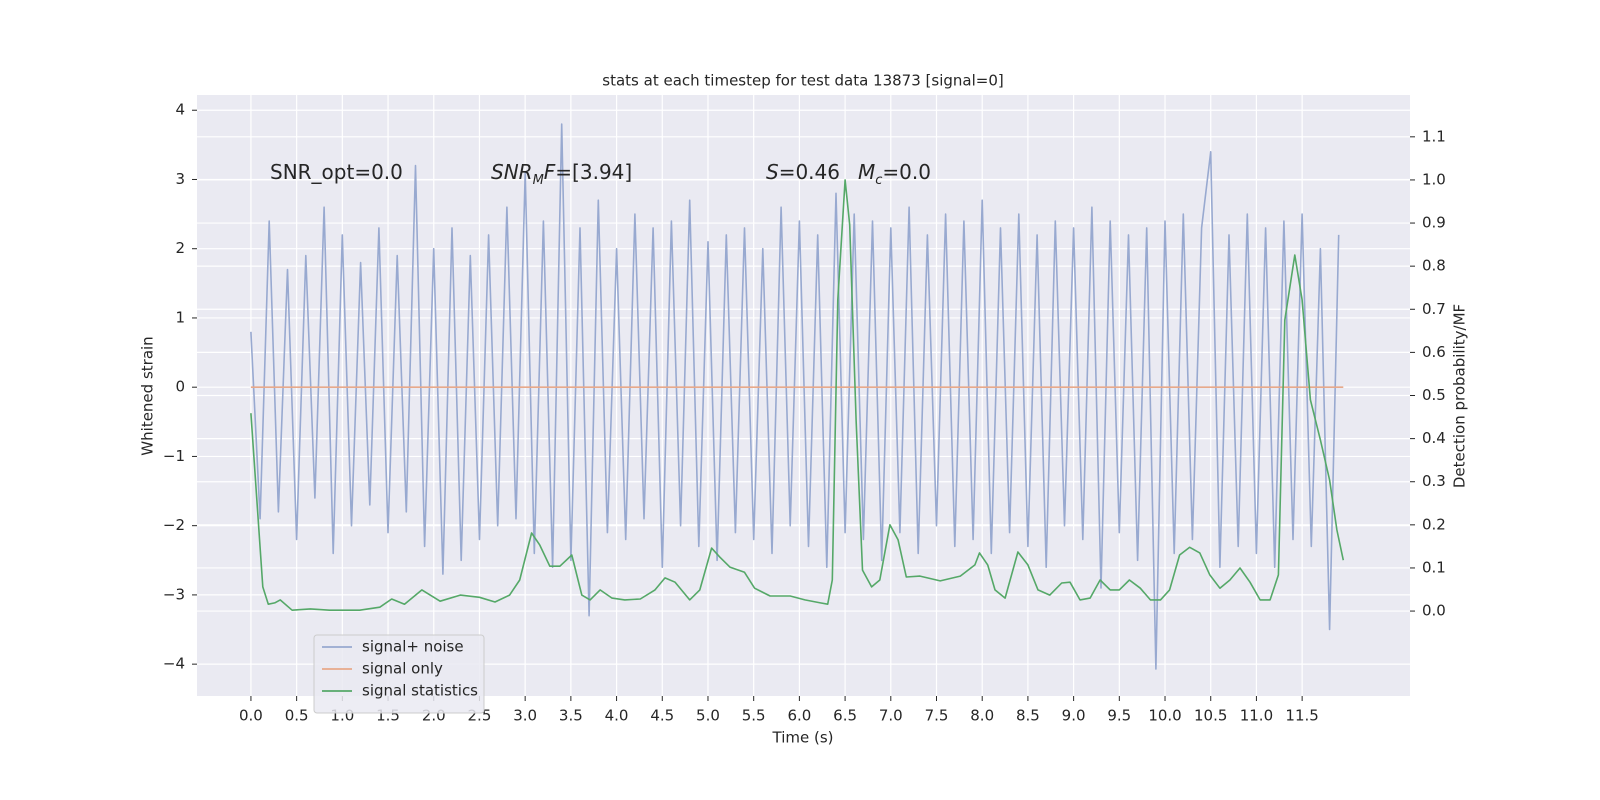  I want to click on y2-tick-label: 1.0, so click(1434, 179).